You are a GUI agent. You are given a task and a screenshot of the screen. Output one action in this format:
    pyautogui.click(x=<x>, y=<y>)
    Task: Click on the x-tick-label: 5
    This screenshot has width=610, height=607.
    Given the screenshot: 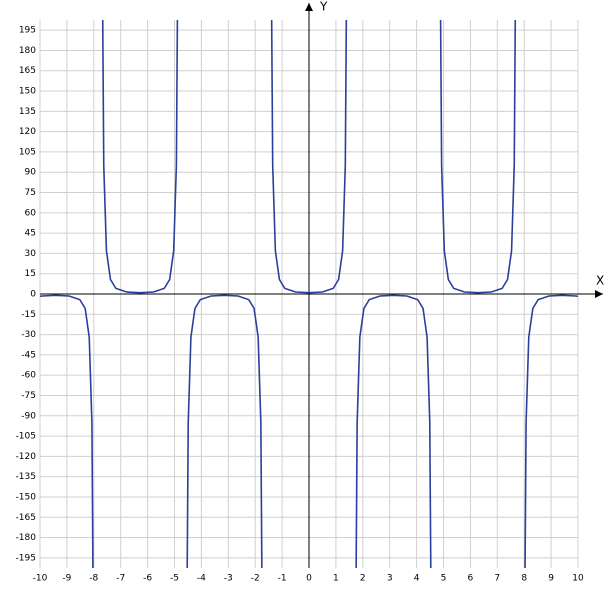 What is the action you would take?
    pyautogui.click(x=444, y=579)
    